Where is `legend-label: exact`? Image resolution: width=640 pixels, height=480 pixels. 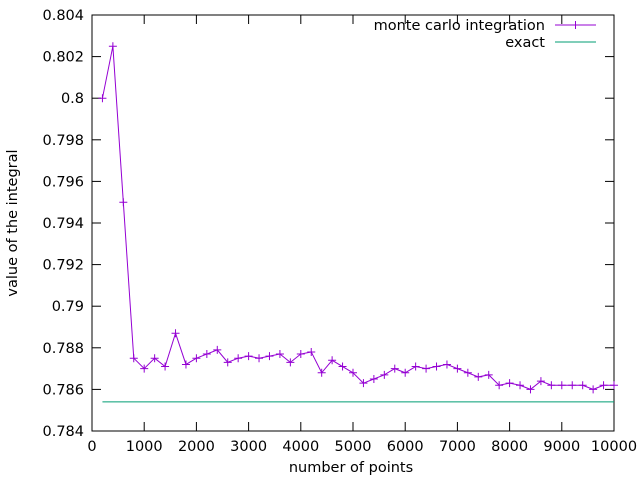
legend-label: exact is located at coordinates (525, 43).